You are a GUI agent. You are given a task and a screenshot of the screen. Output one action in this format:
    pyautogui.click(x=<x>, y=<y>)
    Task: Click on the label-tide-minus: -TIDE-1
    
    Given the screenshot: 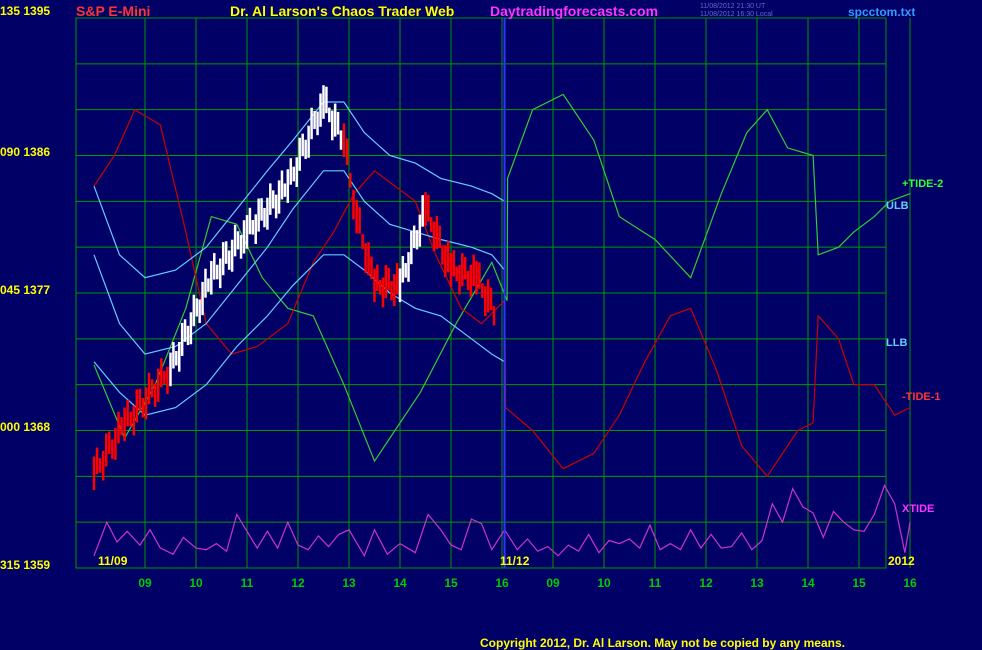 What is the action you would take?
    pyautogui.click(x=921, y=397)
    